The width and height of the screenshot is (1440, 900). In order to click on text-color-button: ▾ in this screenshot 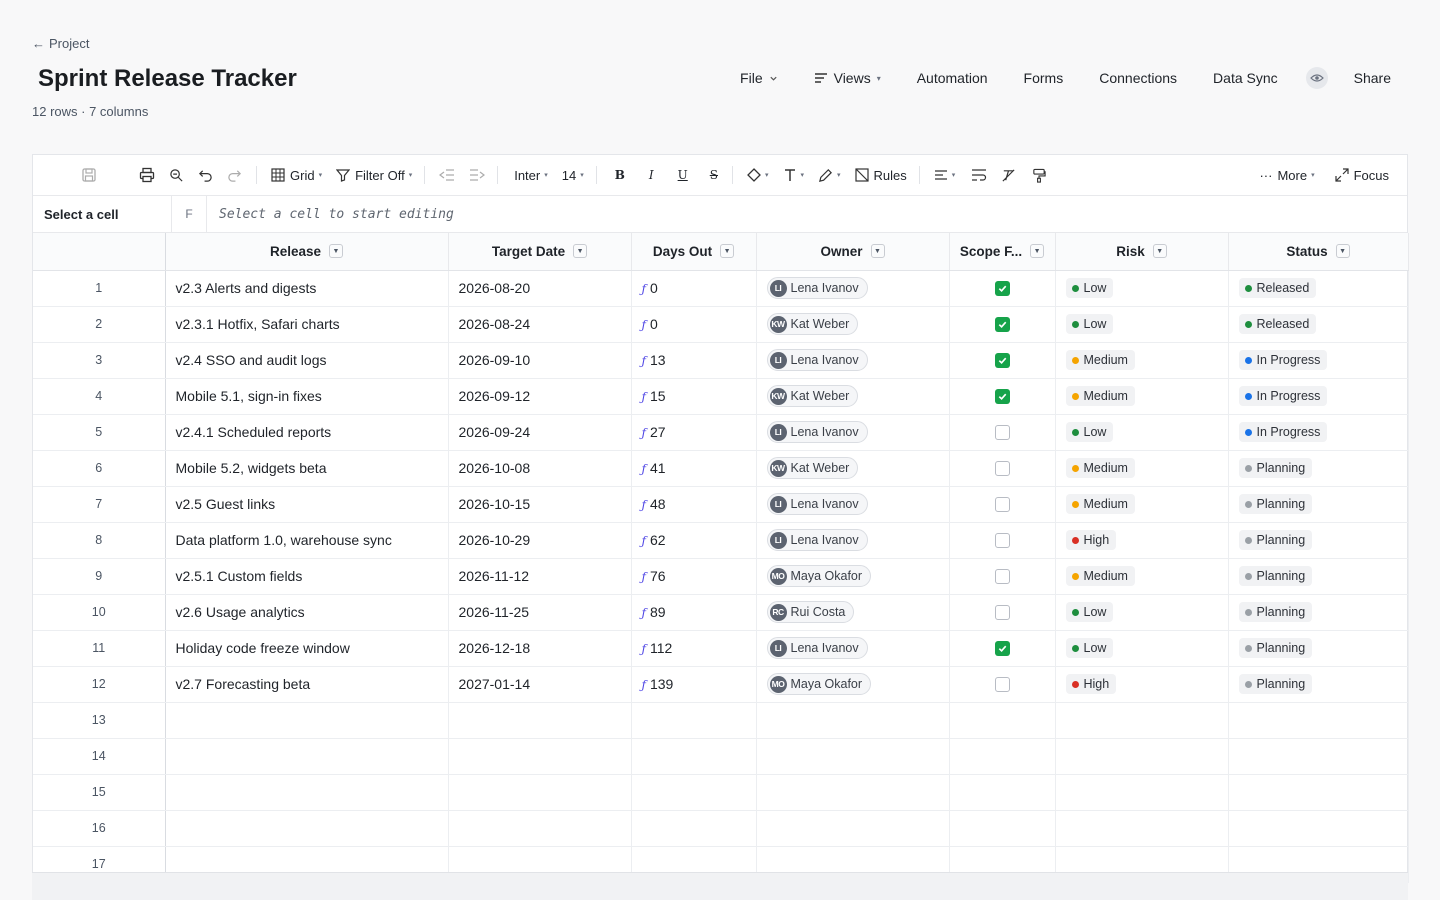, I will do `click(793, 175)`.